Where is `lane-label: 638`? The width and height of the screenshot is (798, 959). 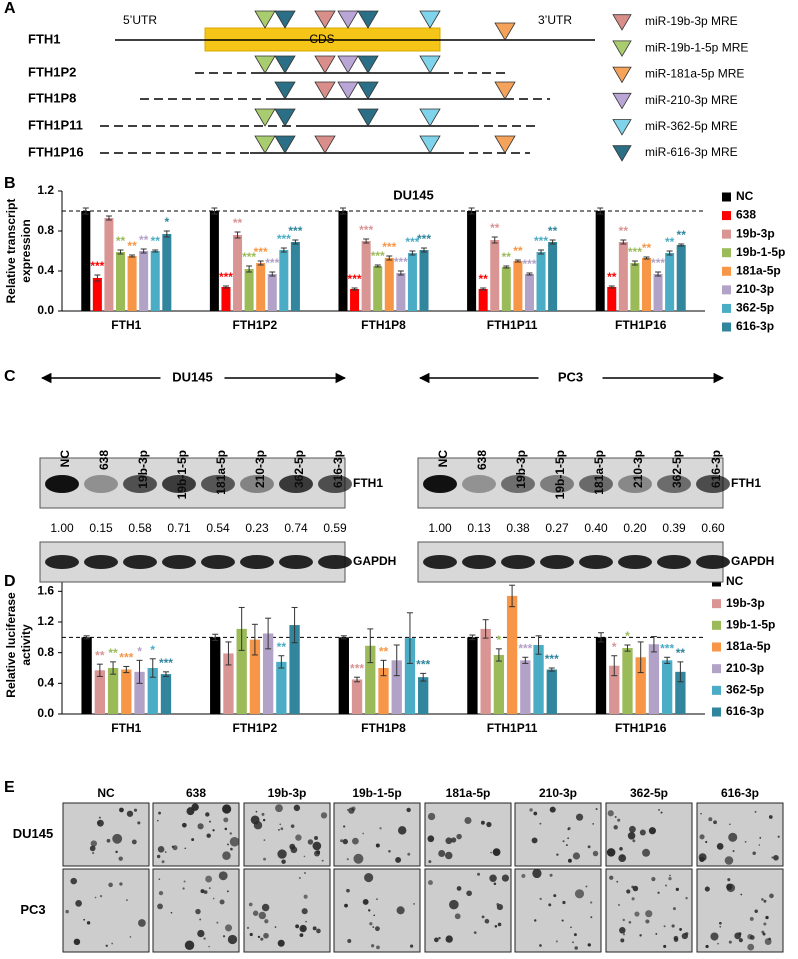
lane-label: 638 is located at coordinates (482, 460).